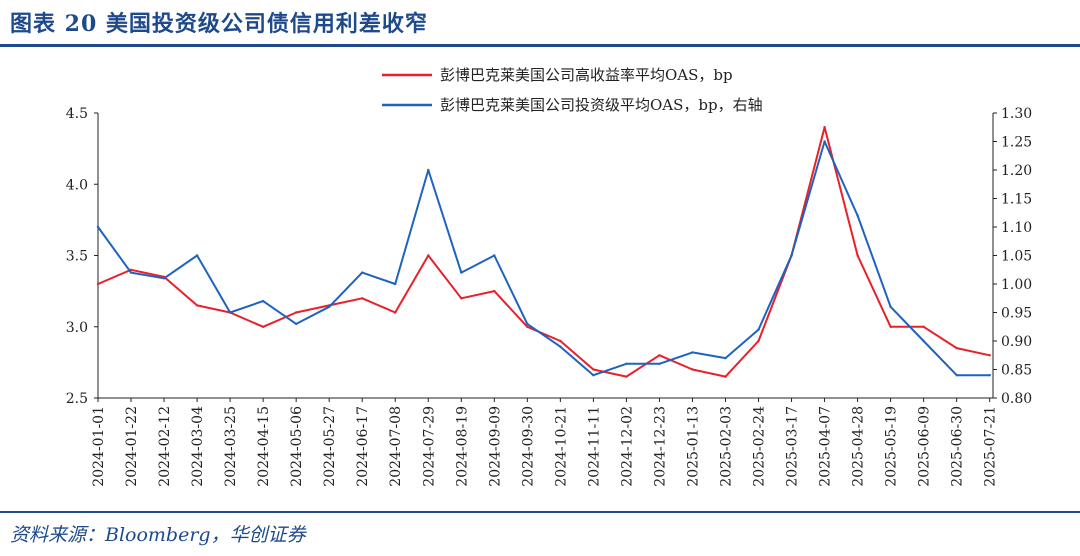 Image resolution: width=1080 pixels, height=556 pixels. What do you see at coordinates (198, 446) in the screenshot?
I see `x-tick-label: 2024-03-04` at bounding box center [198, 446].